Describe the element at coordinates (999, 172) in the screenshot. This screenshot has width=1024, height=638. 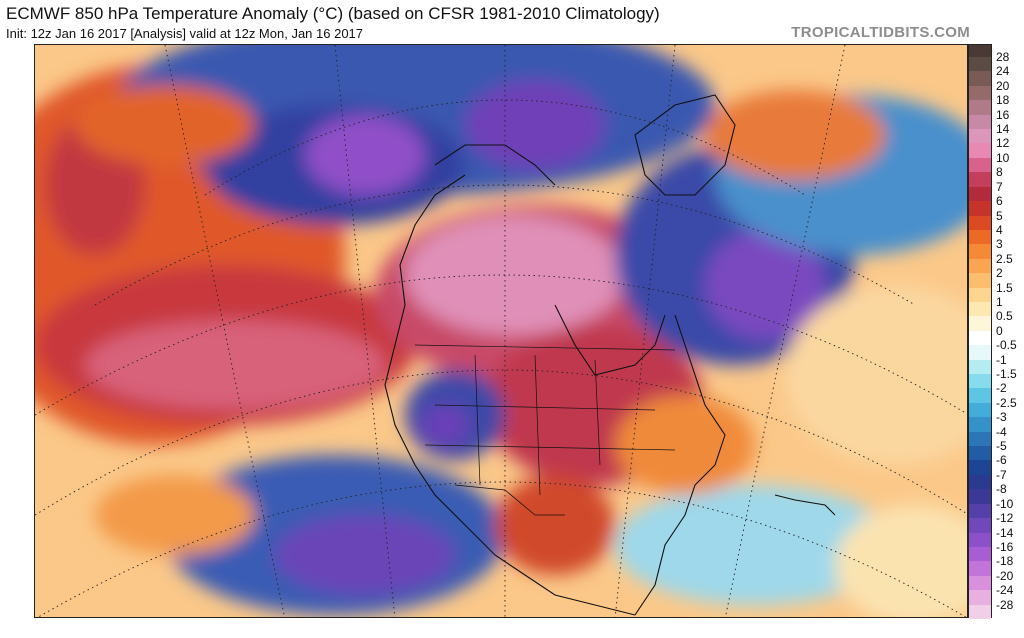
I see `legend-label: 8` at that location.